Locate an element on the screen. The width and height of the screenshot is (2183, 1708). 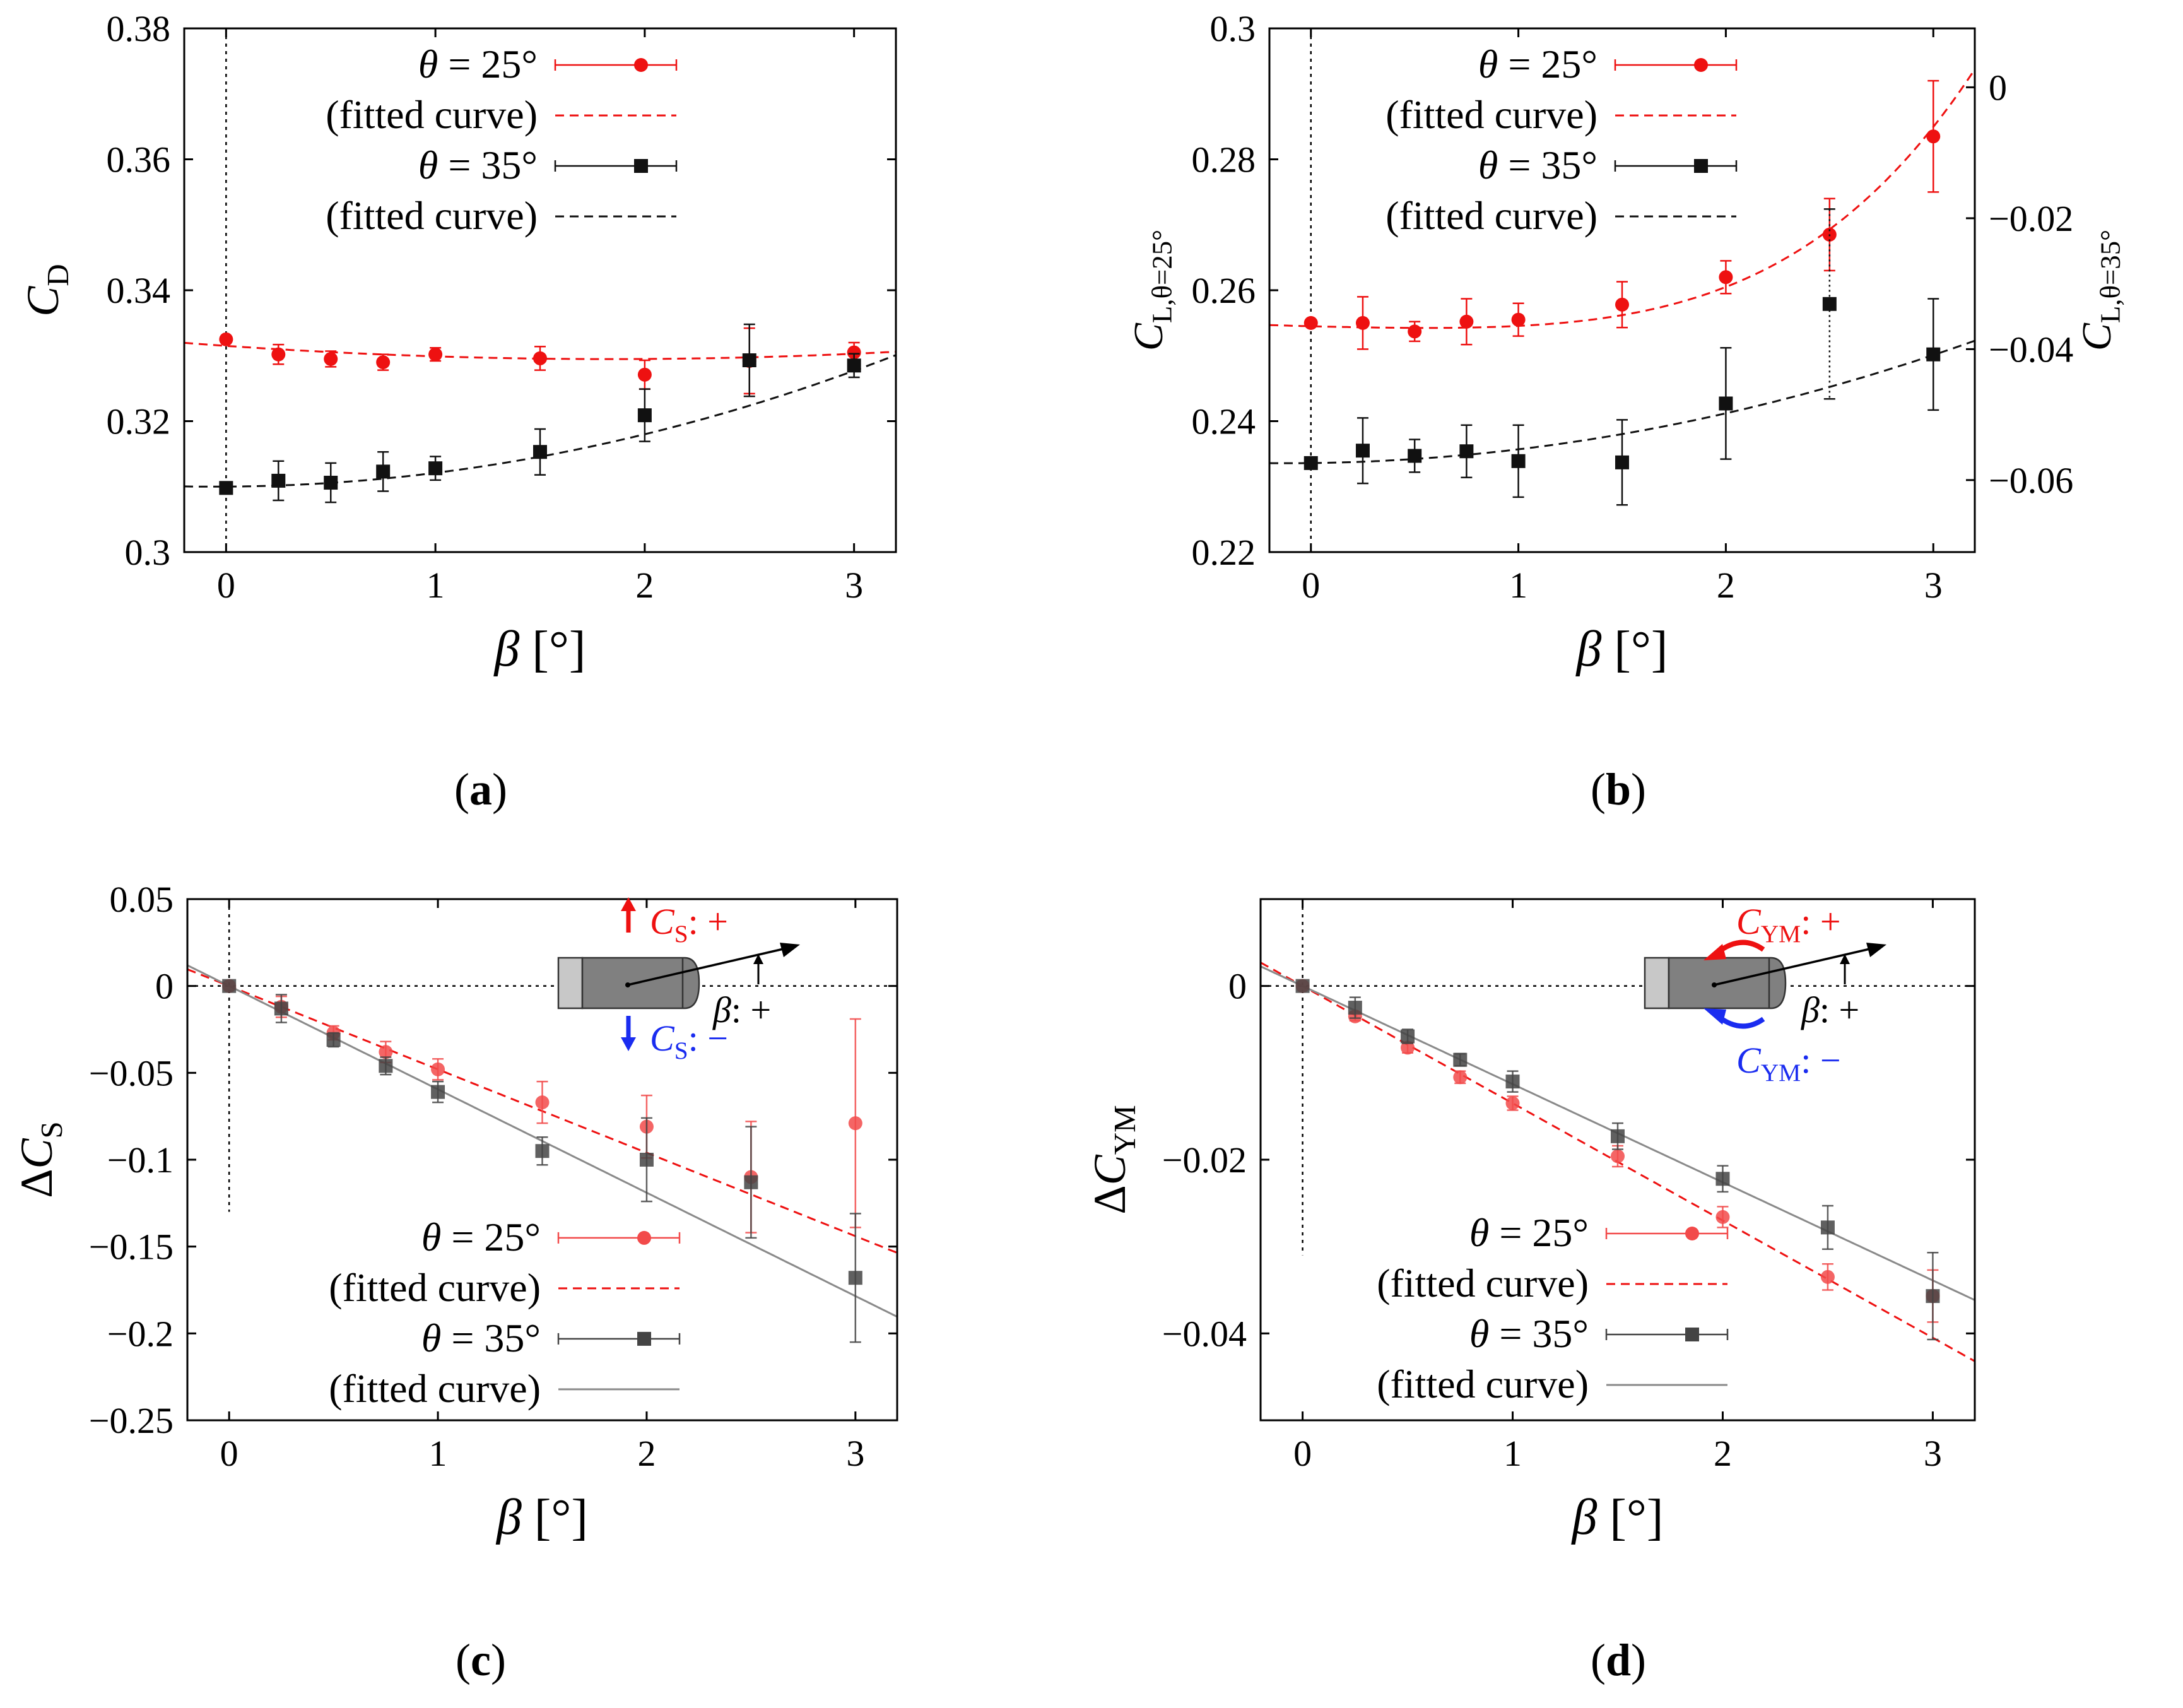
wind-arrowhead is located at coordinates (1876, 950).